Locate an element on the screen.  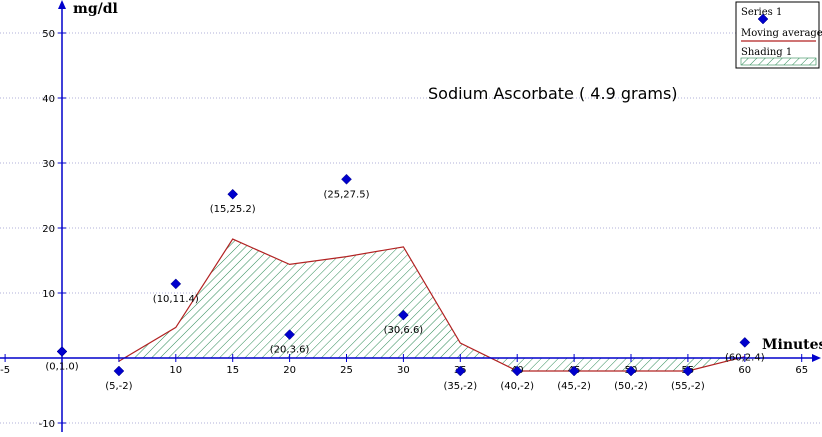
x-tick-label: 65 is located at coordinates (801, 370).